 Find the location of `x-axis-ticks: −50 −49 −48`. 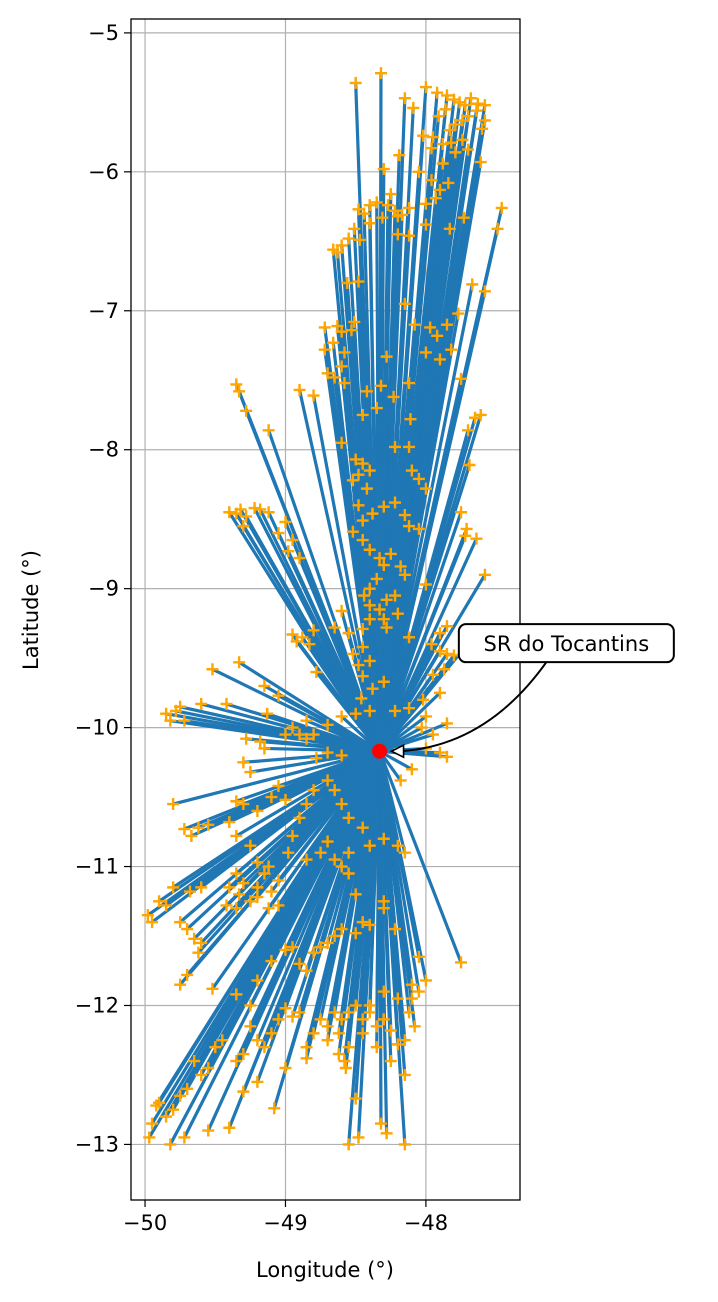

x-axis-ticks: −50 −49 −48 is located at coordinates (285, 1217).